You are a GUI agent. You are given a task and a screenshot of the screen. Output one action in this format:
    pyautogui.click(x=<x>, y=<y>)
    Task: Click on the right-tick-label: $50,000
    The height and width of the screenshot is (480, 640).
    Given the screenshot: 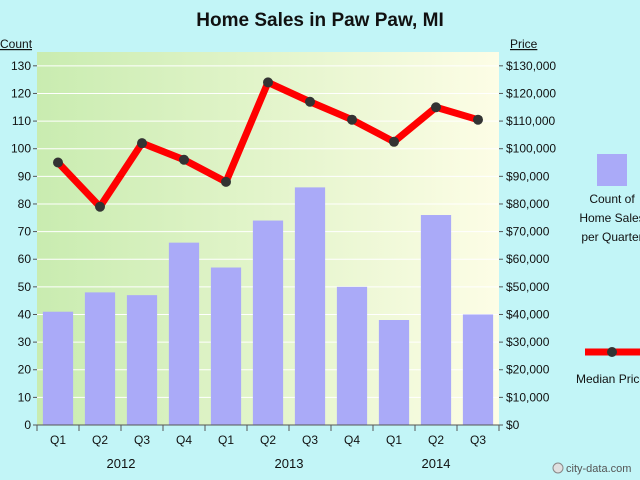 What is the action you would take?
    pyautogui.click(x=528, y=287)
    